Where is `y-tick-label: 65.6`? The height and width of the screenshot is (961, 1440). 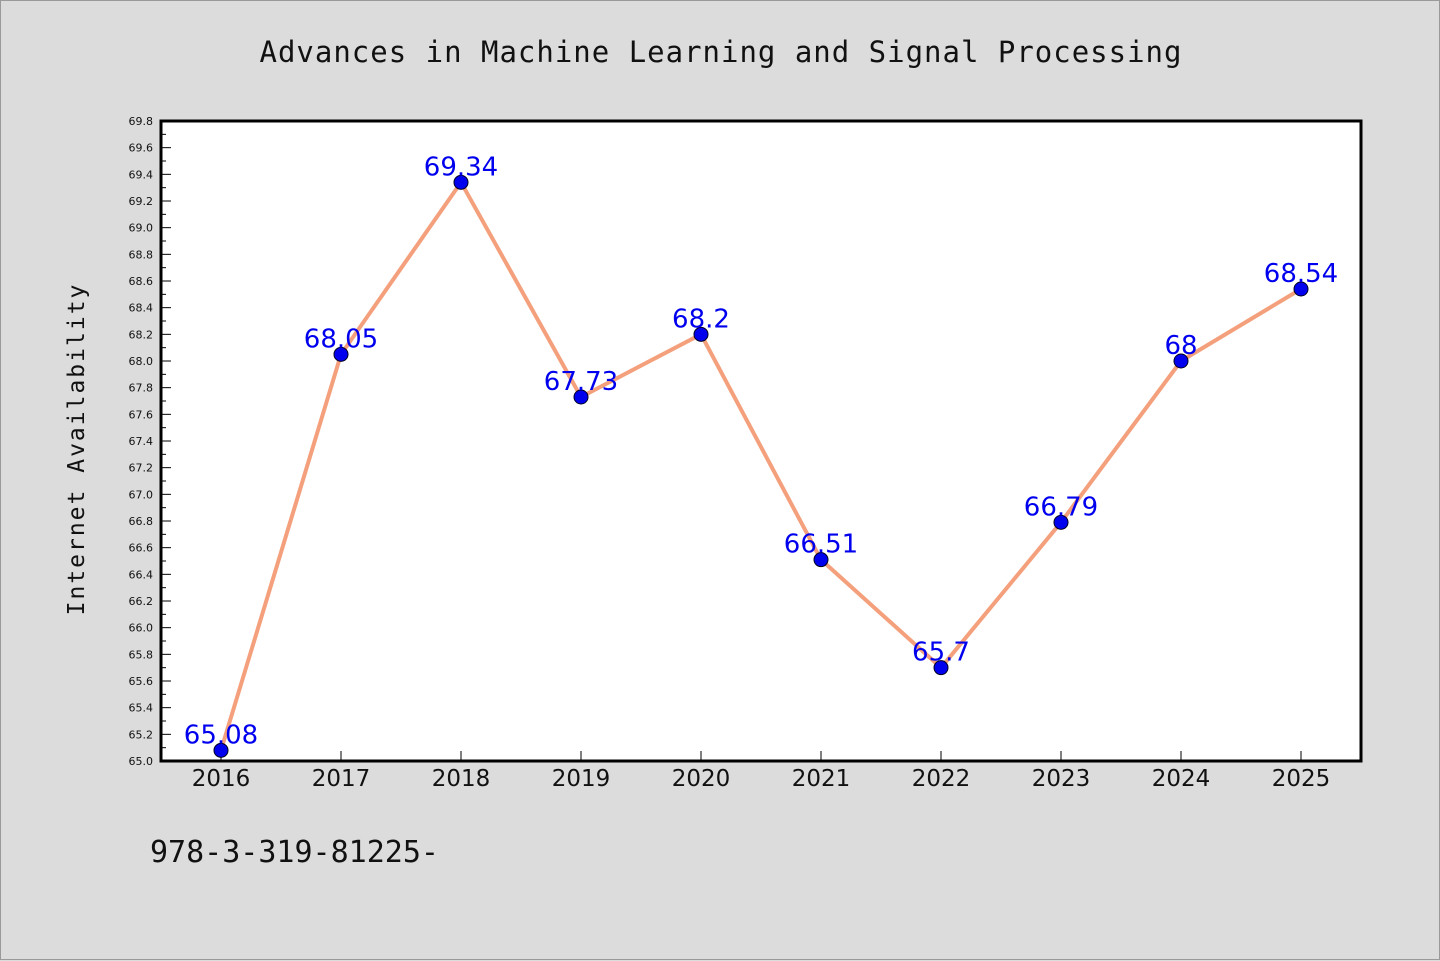
y-tick-label: 65.6 is located at coordinates (141, 681).